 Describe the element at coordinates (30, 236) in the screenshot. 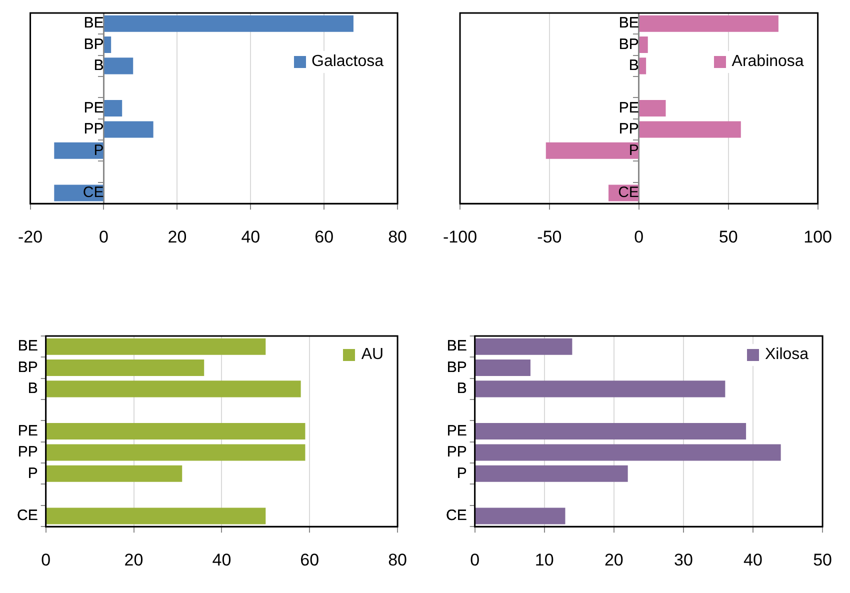

I see `x-tick-label: -20` at that location.